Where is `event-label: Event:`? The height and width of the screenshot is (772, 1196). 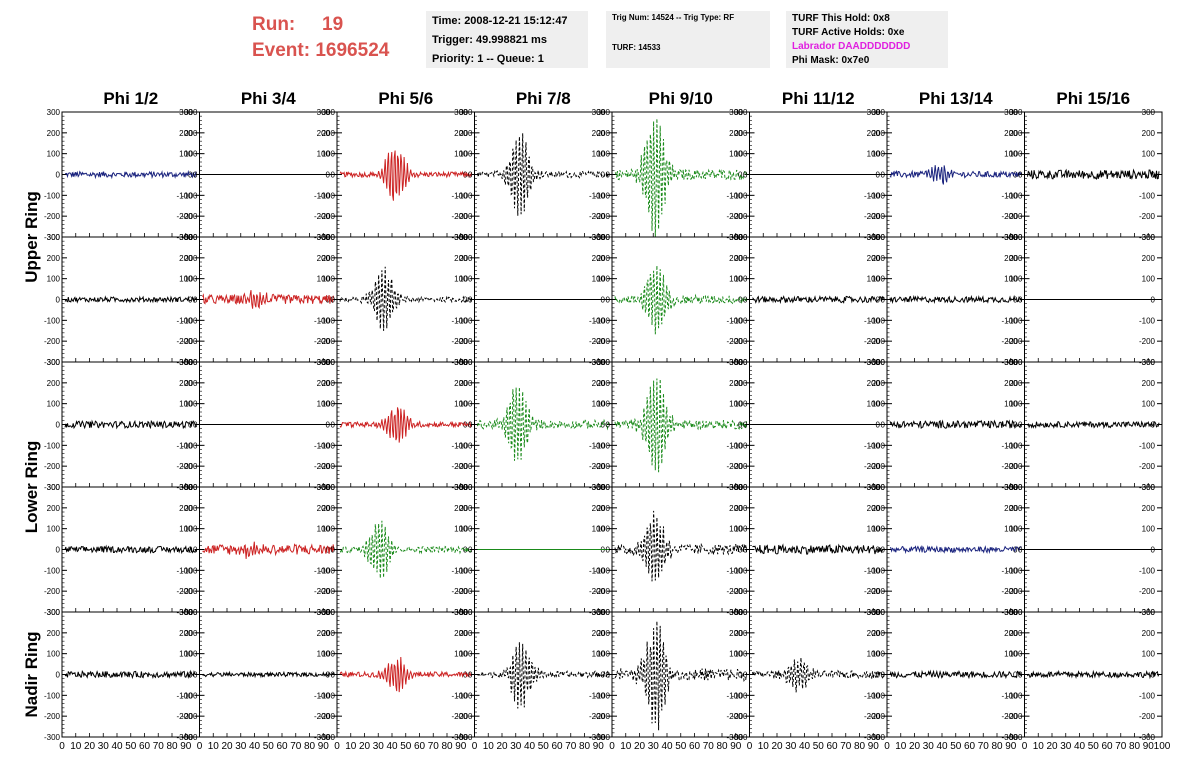 event-label: Event: is located at coordinates (281, 50).